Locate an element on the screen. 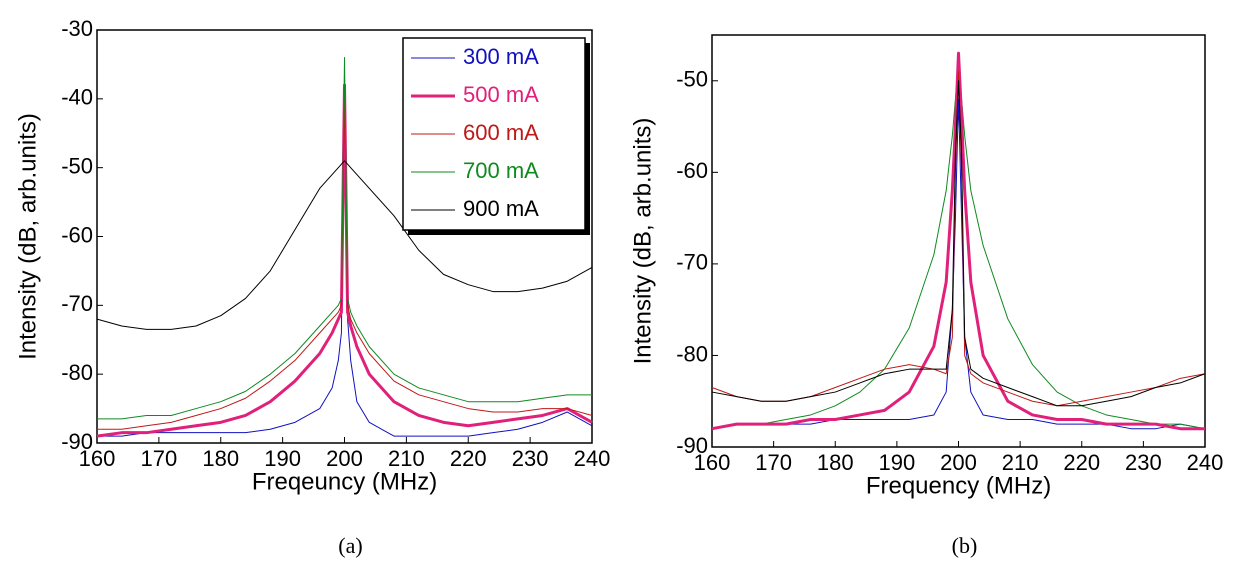  caption: (a) is located at coordinates (350, 545).